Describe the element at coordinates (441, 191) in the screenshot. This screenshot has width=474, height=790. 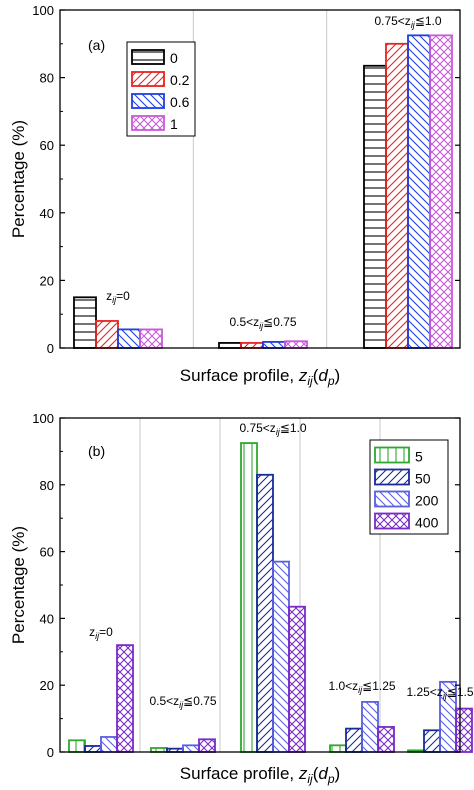
I see `bar-a-s3-c2` at that location.